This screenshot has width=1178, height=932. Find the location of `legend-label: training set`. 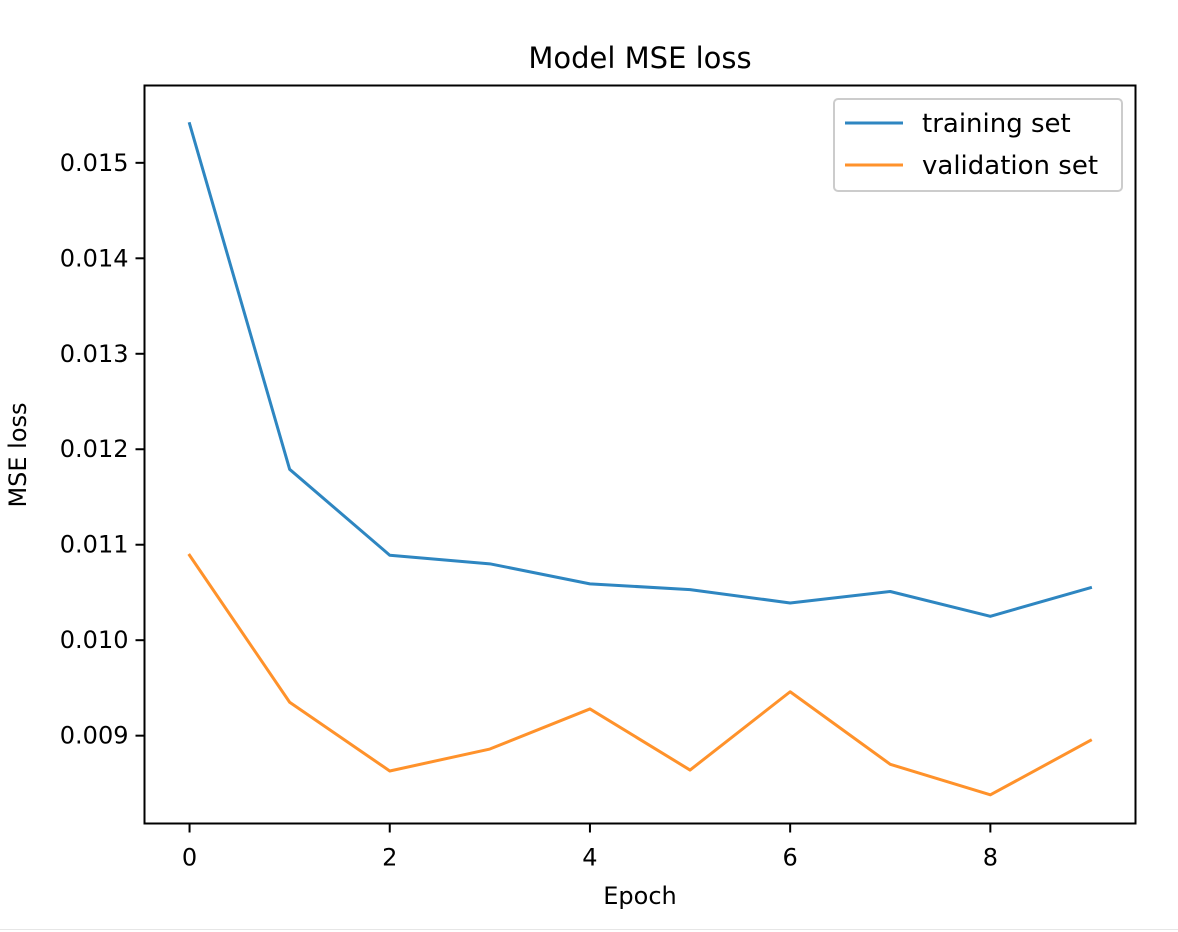

legend-label: training set is located at coordinates (996, 124).